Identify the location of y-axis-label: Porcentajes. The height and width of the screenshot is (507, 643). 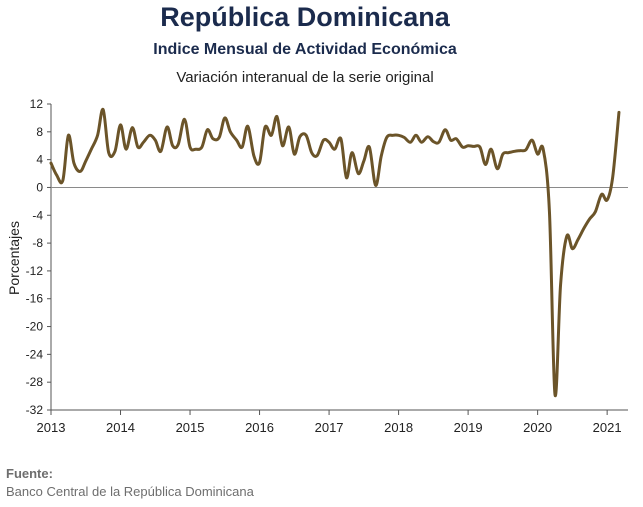
(14, 258).